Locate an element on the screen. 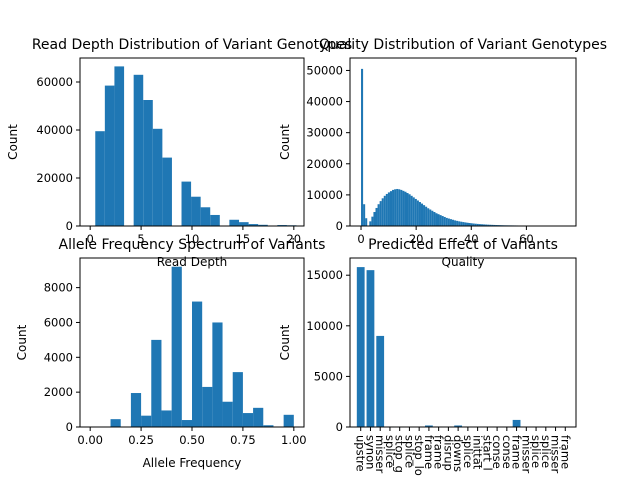  chart-title: Predicted Effect of Variants is located at coordinates (463, 245).